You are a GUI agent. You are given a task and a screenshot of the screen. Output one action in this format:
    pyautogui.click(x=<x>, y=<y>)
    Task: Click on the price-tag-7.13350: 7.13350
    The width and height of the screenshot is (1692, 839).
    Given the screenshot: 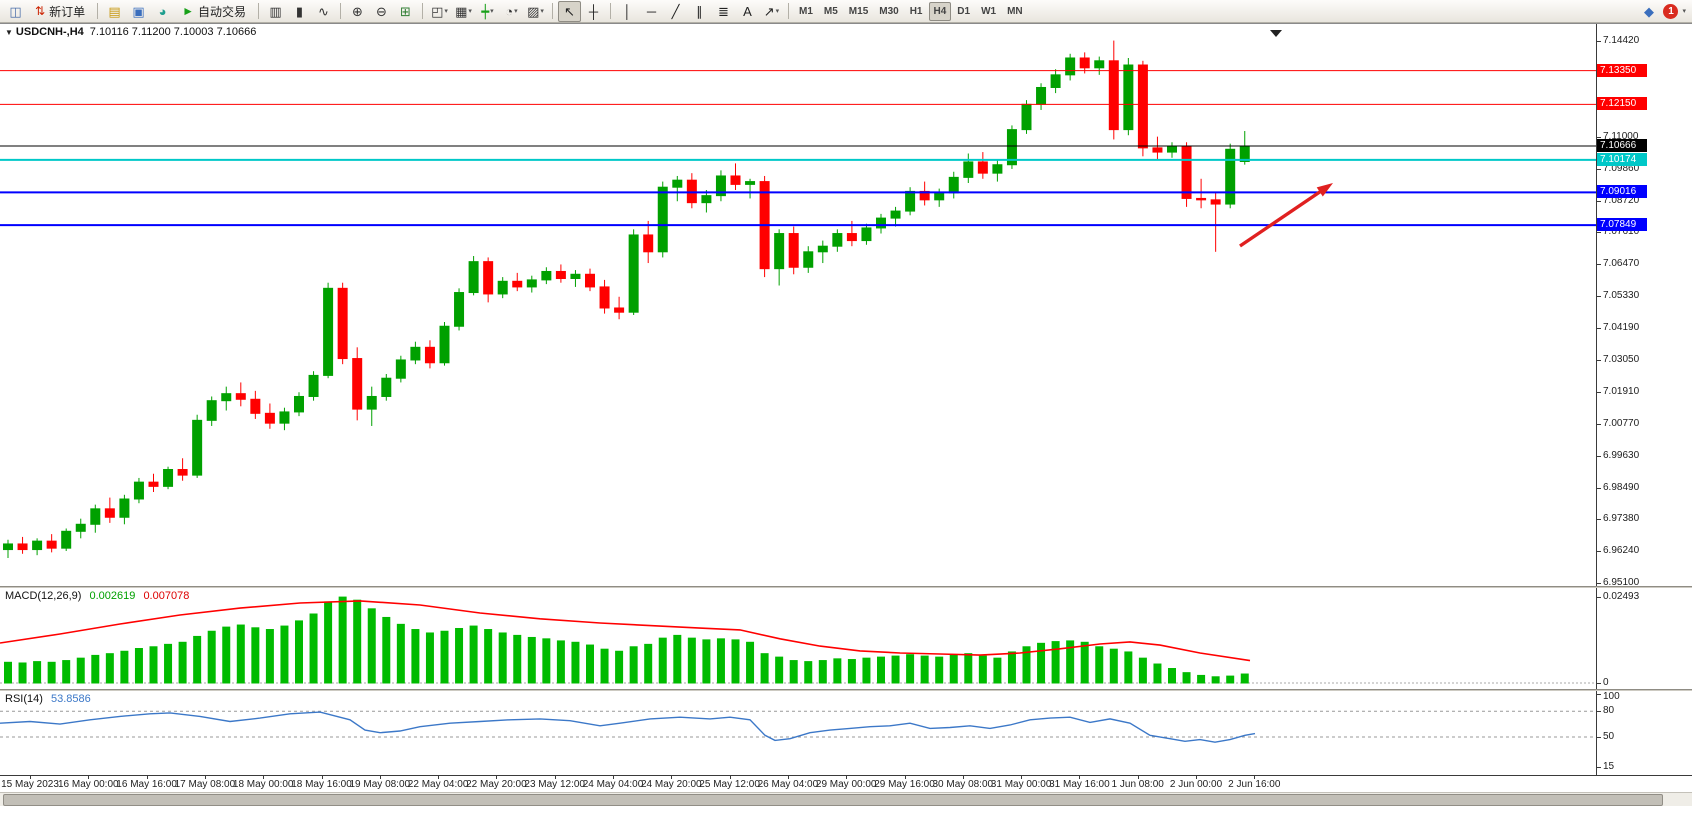 What is the action you would take?
    pyautogui.click(x=1622, y=70)
    